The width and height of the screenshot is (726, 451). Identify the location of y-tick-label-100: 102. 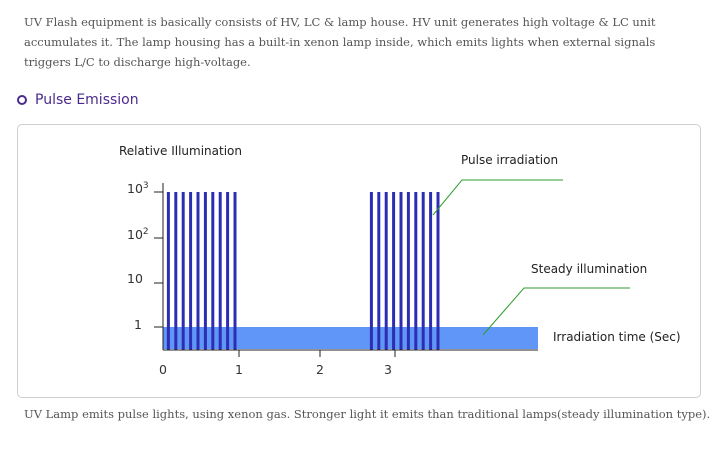
(138, 234).